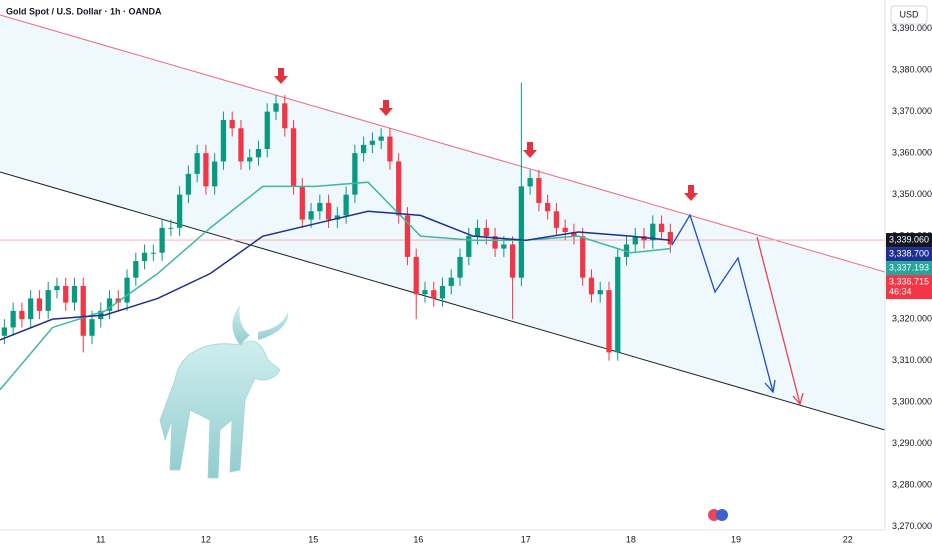 This screenshot has height=550, width=932. What do you see at coordinates (912, 319) in the screenshot?
I see `y-tick-label: 3,320.000` at bounding box center [912, 319].